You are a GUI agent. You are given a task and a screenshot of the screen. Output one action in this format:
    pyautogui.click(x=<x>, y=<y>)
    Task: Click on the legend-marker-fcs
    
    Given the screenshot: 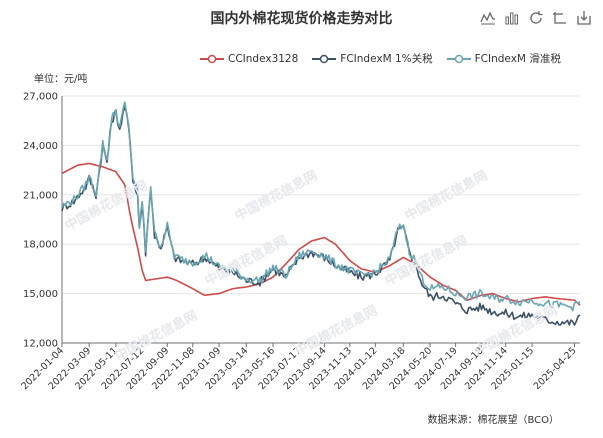 What is the action you would take?
    pyautogui.click(x=458, y=58)
    